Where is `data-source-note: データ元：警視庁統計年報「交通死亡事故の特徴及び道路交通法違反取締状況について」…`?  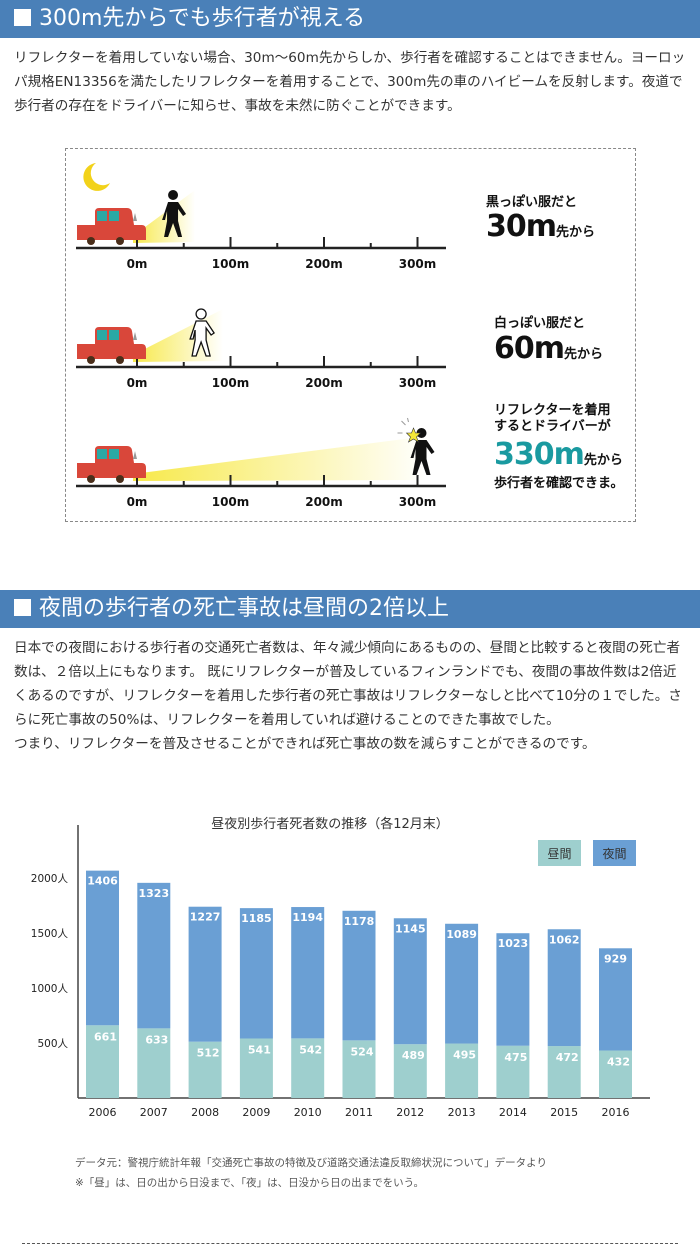 data-source-note: データ元：警視庁統計年報「交通死亡事故の特徴及び道路交通法違反取締状況について」… is located at coordinates (311, 1163).